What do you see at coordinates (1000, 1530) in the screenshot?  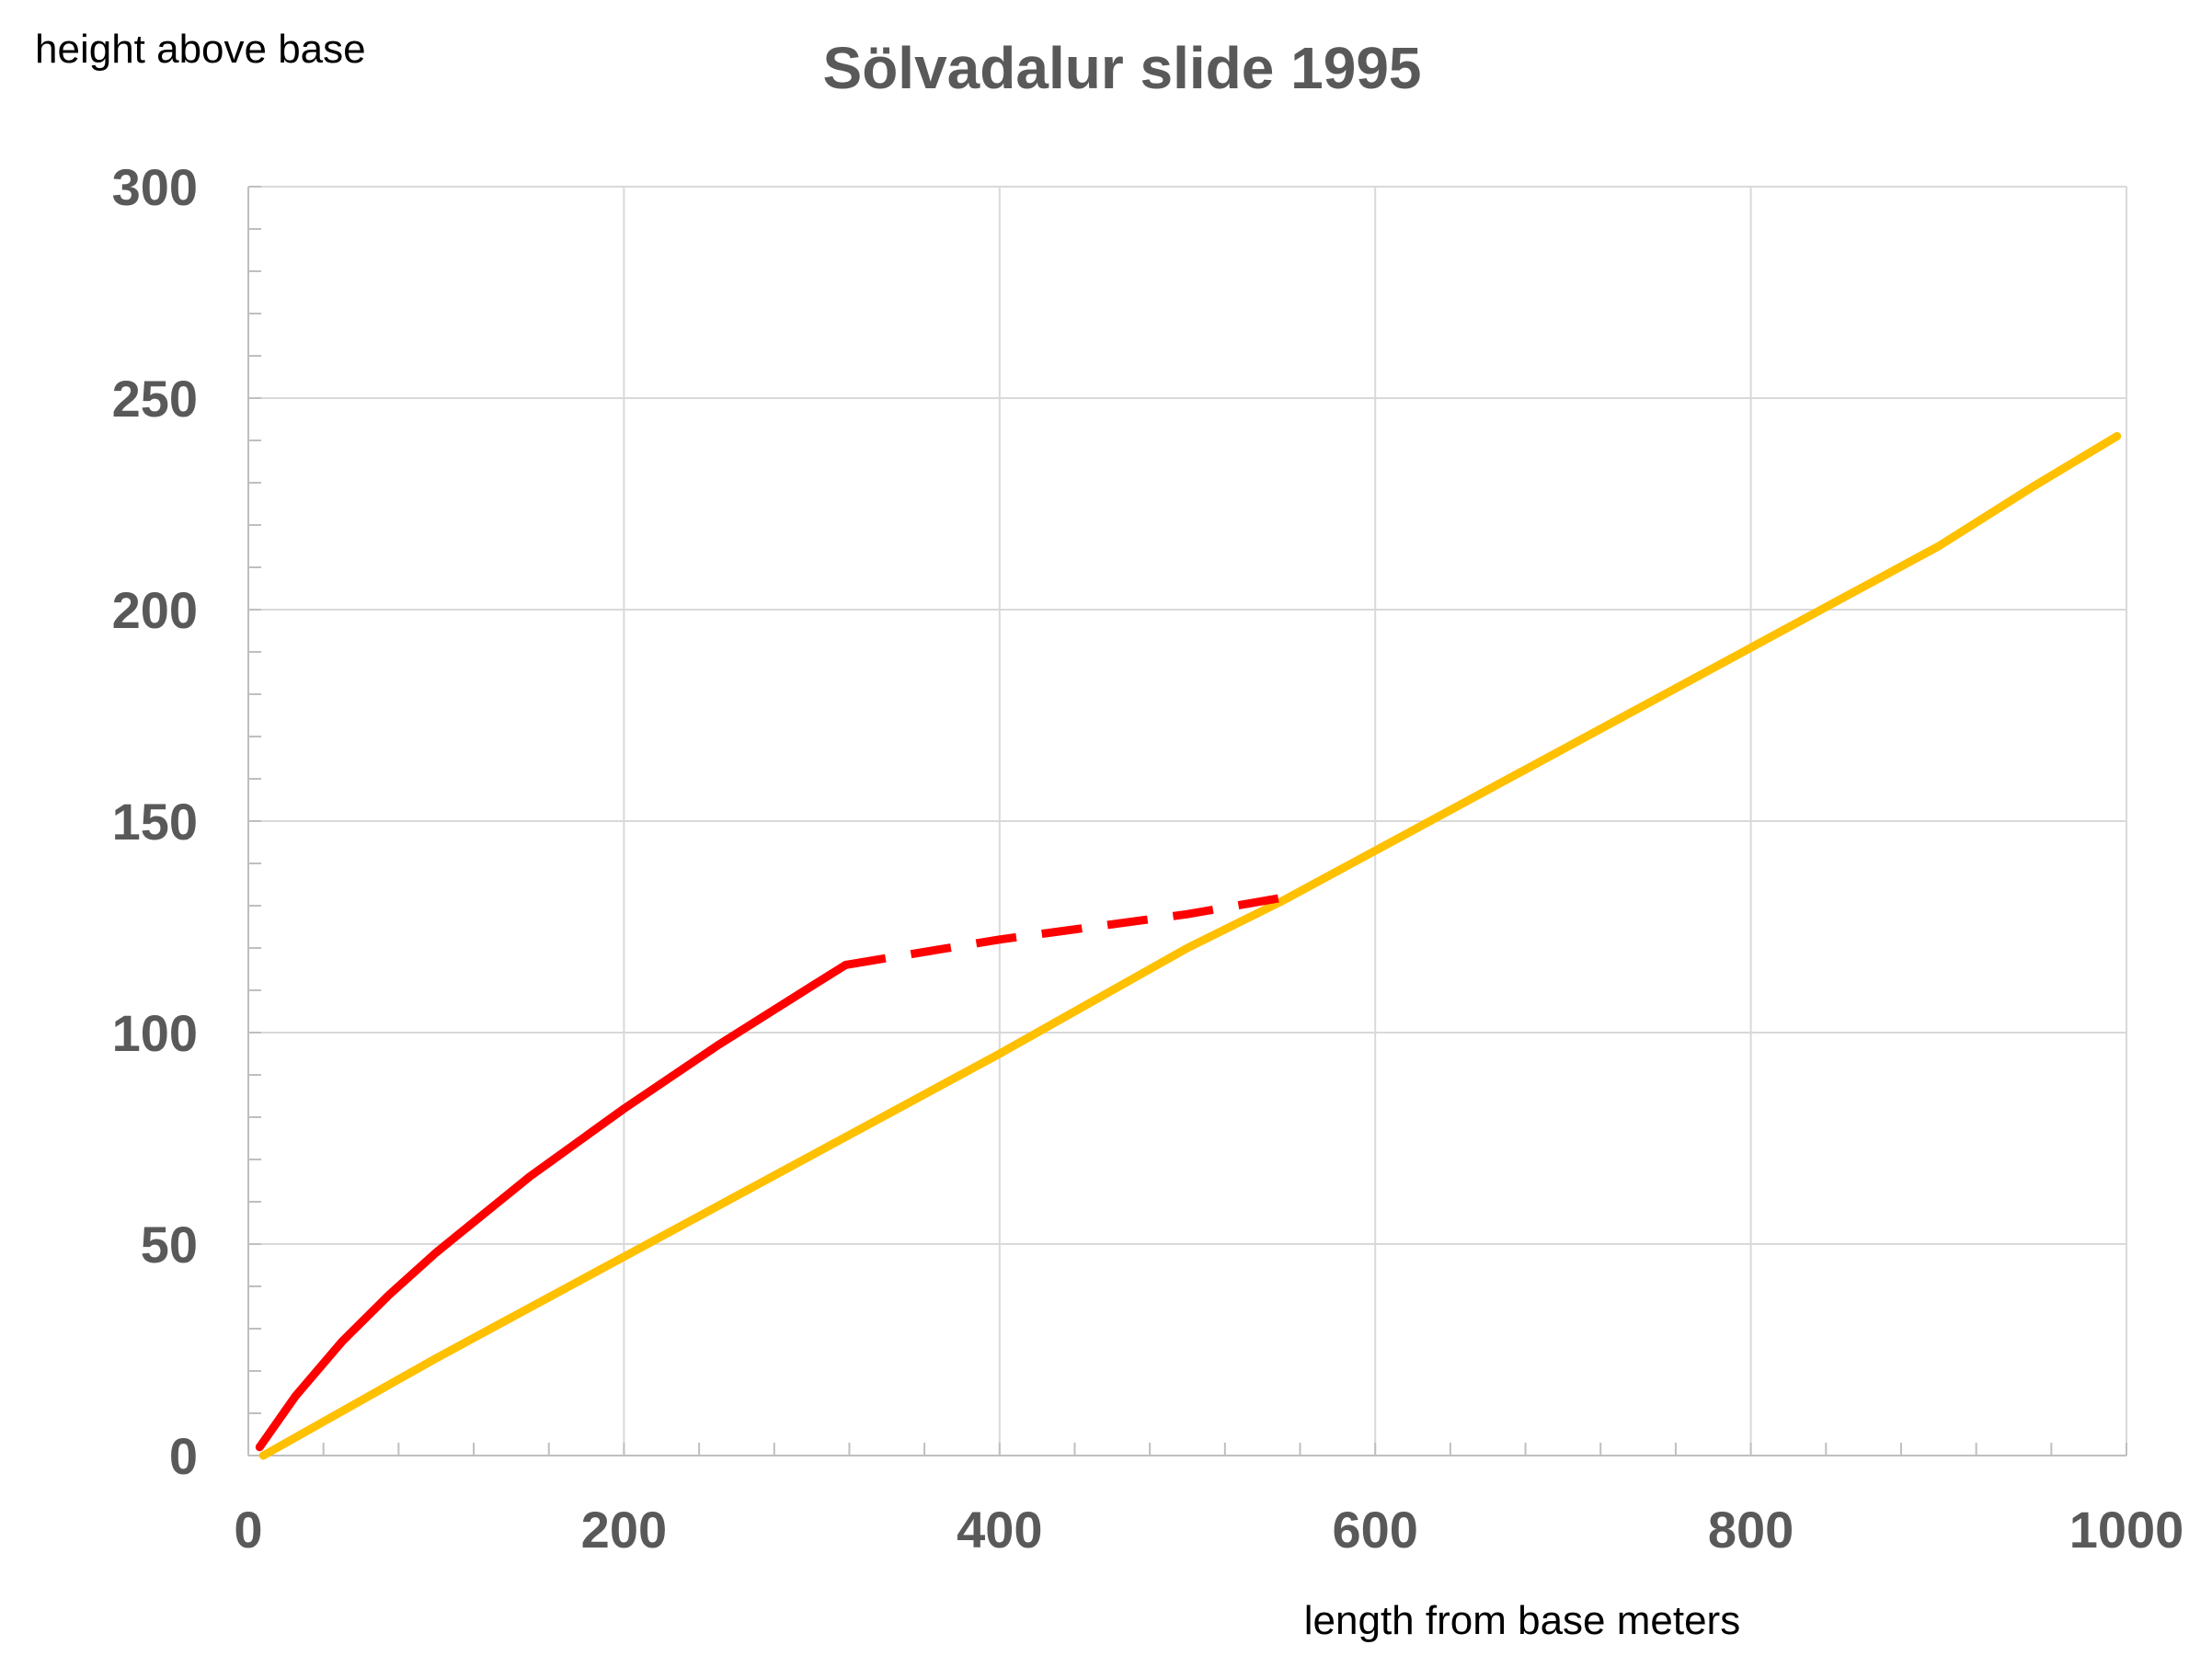 I see `x-tick-label-2: 400` at bounding box center [1000, 1530].